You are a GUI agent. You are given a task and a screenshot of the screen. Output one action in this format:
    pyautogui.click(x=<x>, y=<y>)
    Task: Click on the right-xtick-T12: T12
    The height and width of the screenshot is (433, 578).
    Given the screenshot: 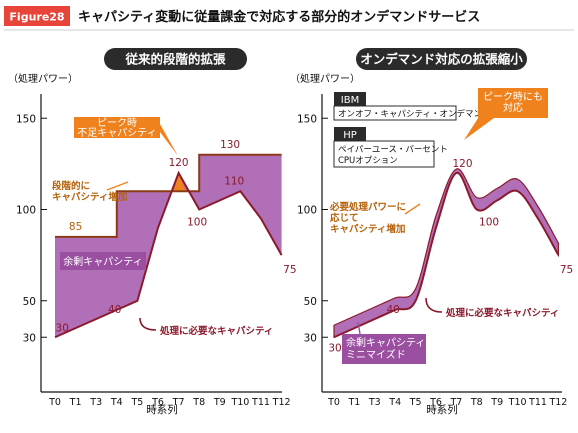 What is the action you would take?
    pyautogui.click(x=557, y=402)
    